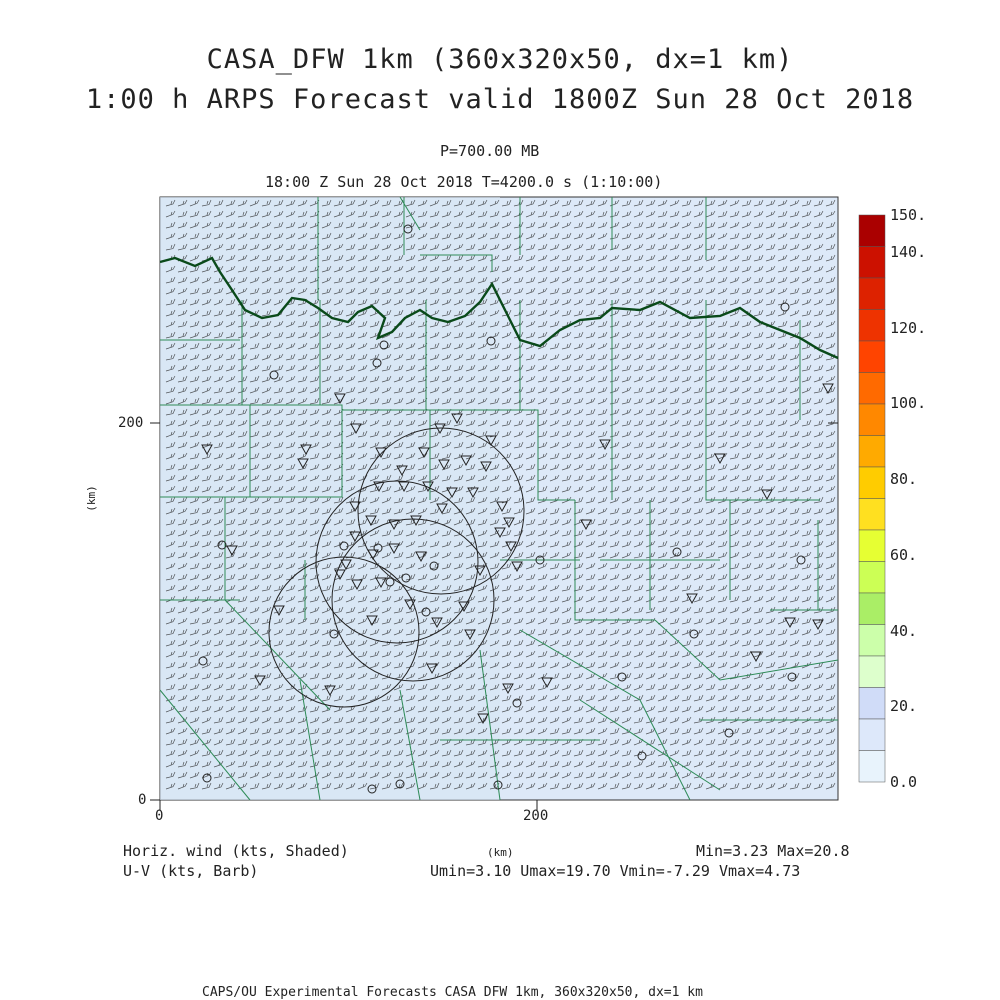  Describe the element at coordinates (499, 308) in the screenshot. I see `state-border` at that location.